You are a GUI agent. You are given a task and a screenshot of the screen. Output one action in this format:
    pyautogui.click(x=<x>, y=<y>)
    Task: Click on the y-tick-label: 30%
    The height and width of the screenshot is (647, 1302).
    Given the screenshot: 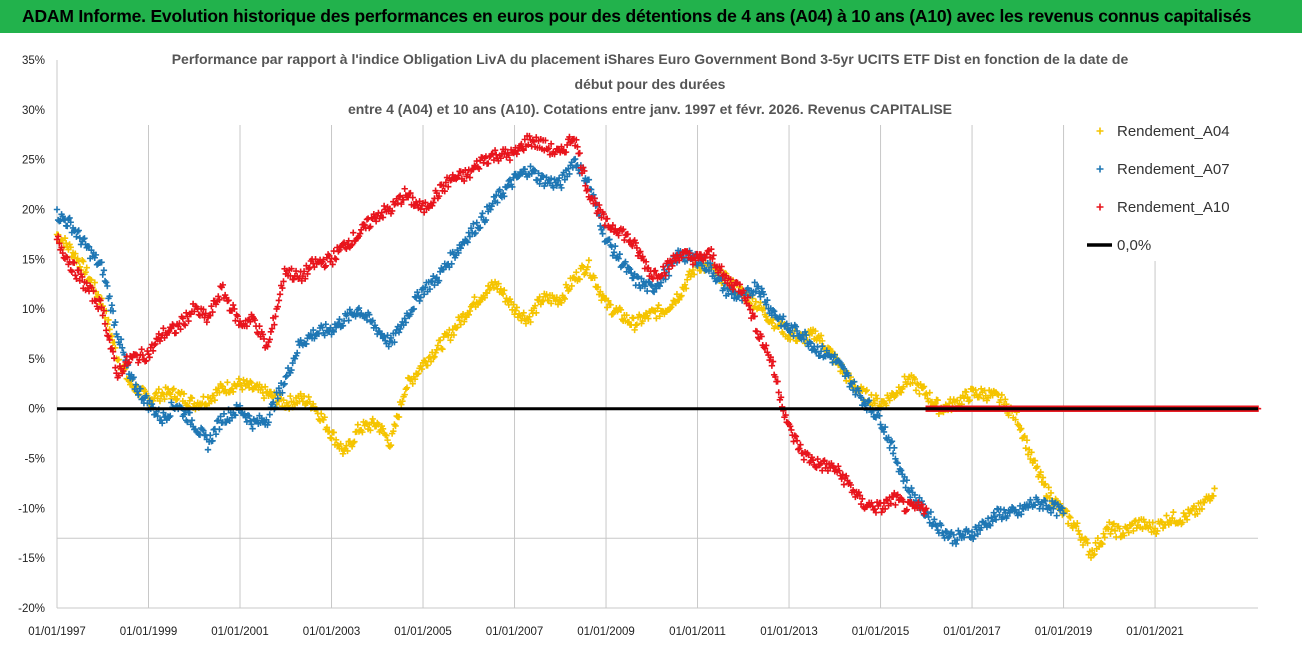 What is the action you would take?
    pyautogui.click(x=33, y=111)
    